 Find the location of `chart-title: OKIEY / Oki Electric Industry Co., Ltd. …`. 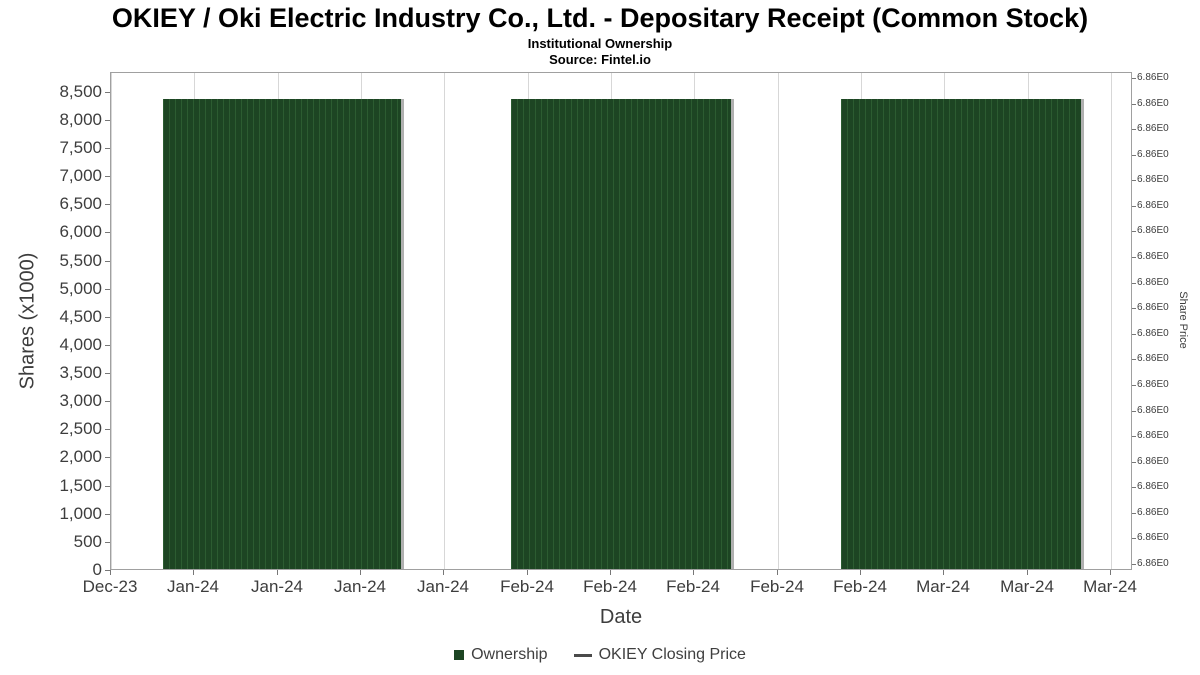

chart-title: OKIEY / Oki Electric Industry Co., Ltd. … is located at coordinates (600, 18).